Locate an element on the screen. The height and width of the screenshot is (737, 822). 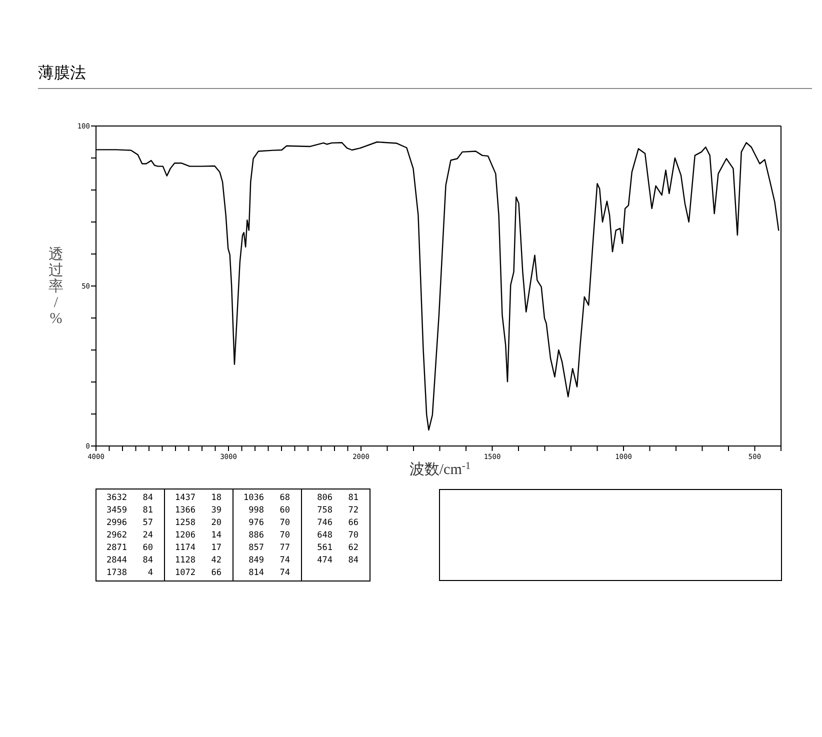
text: 976 70 is located at coordinates (269, 523).